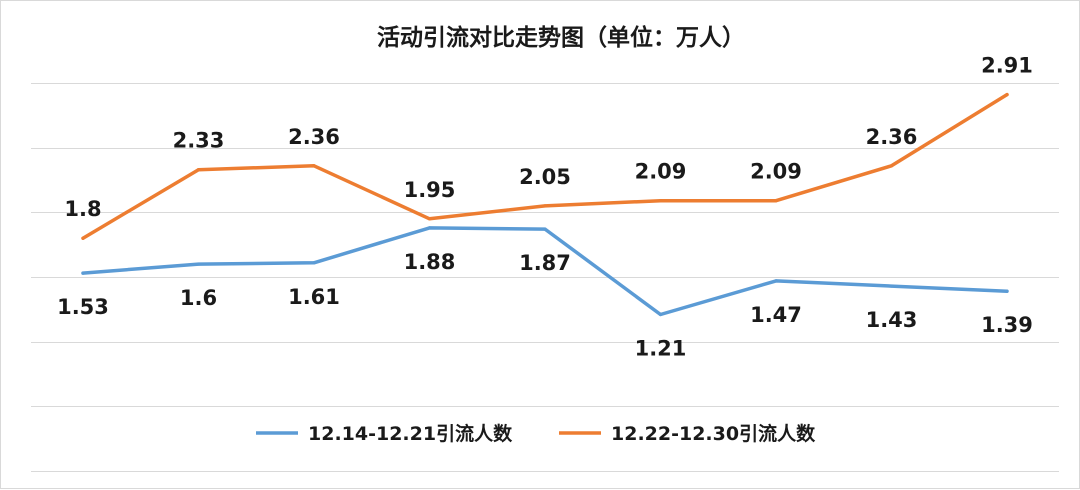  Describe the element at coordinates (892, 320) in the screenshot. I see `data-label: 1.43` at that location.